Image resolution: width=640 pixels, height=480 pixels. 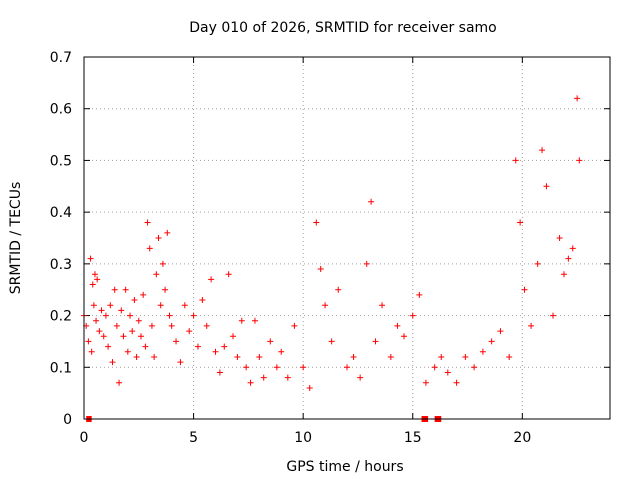 What do you see at coordinates (67, 420) in the screenshot?
I see `y-tick-label: 0` at bounding box center [67, 420].